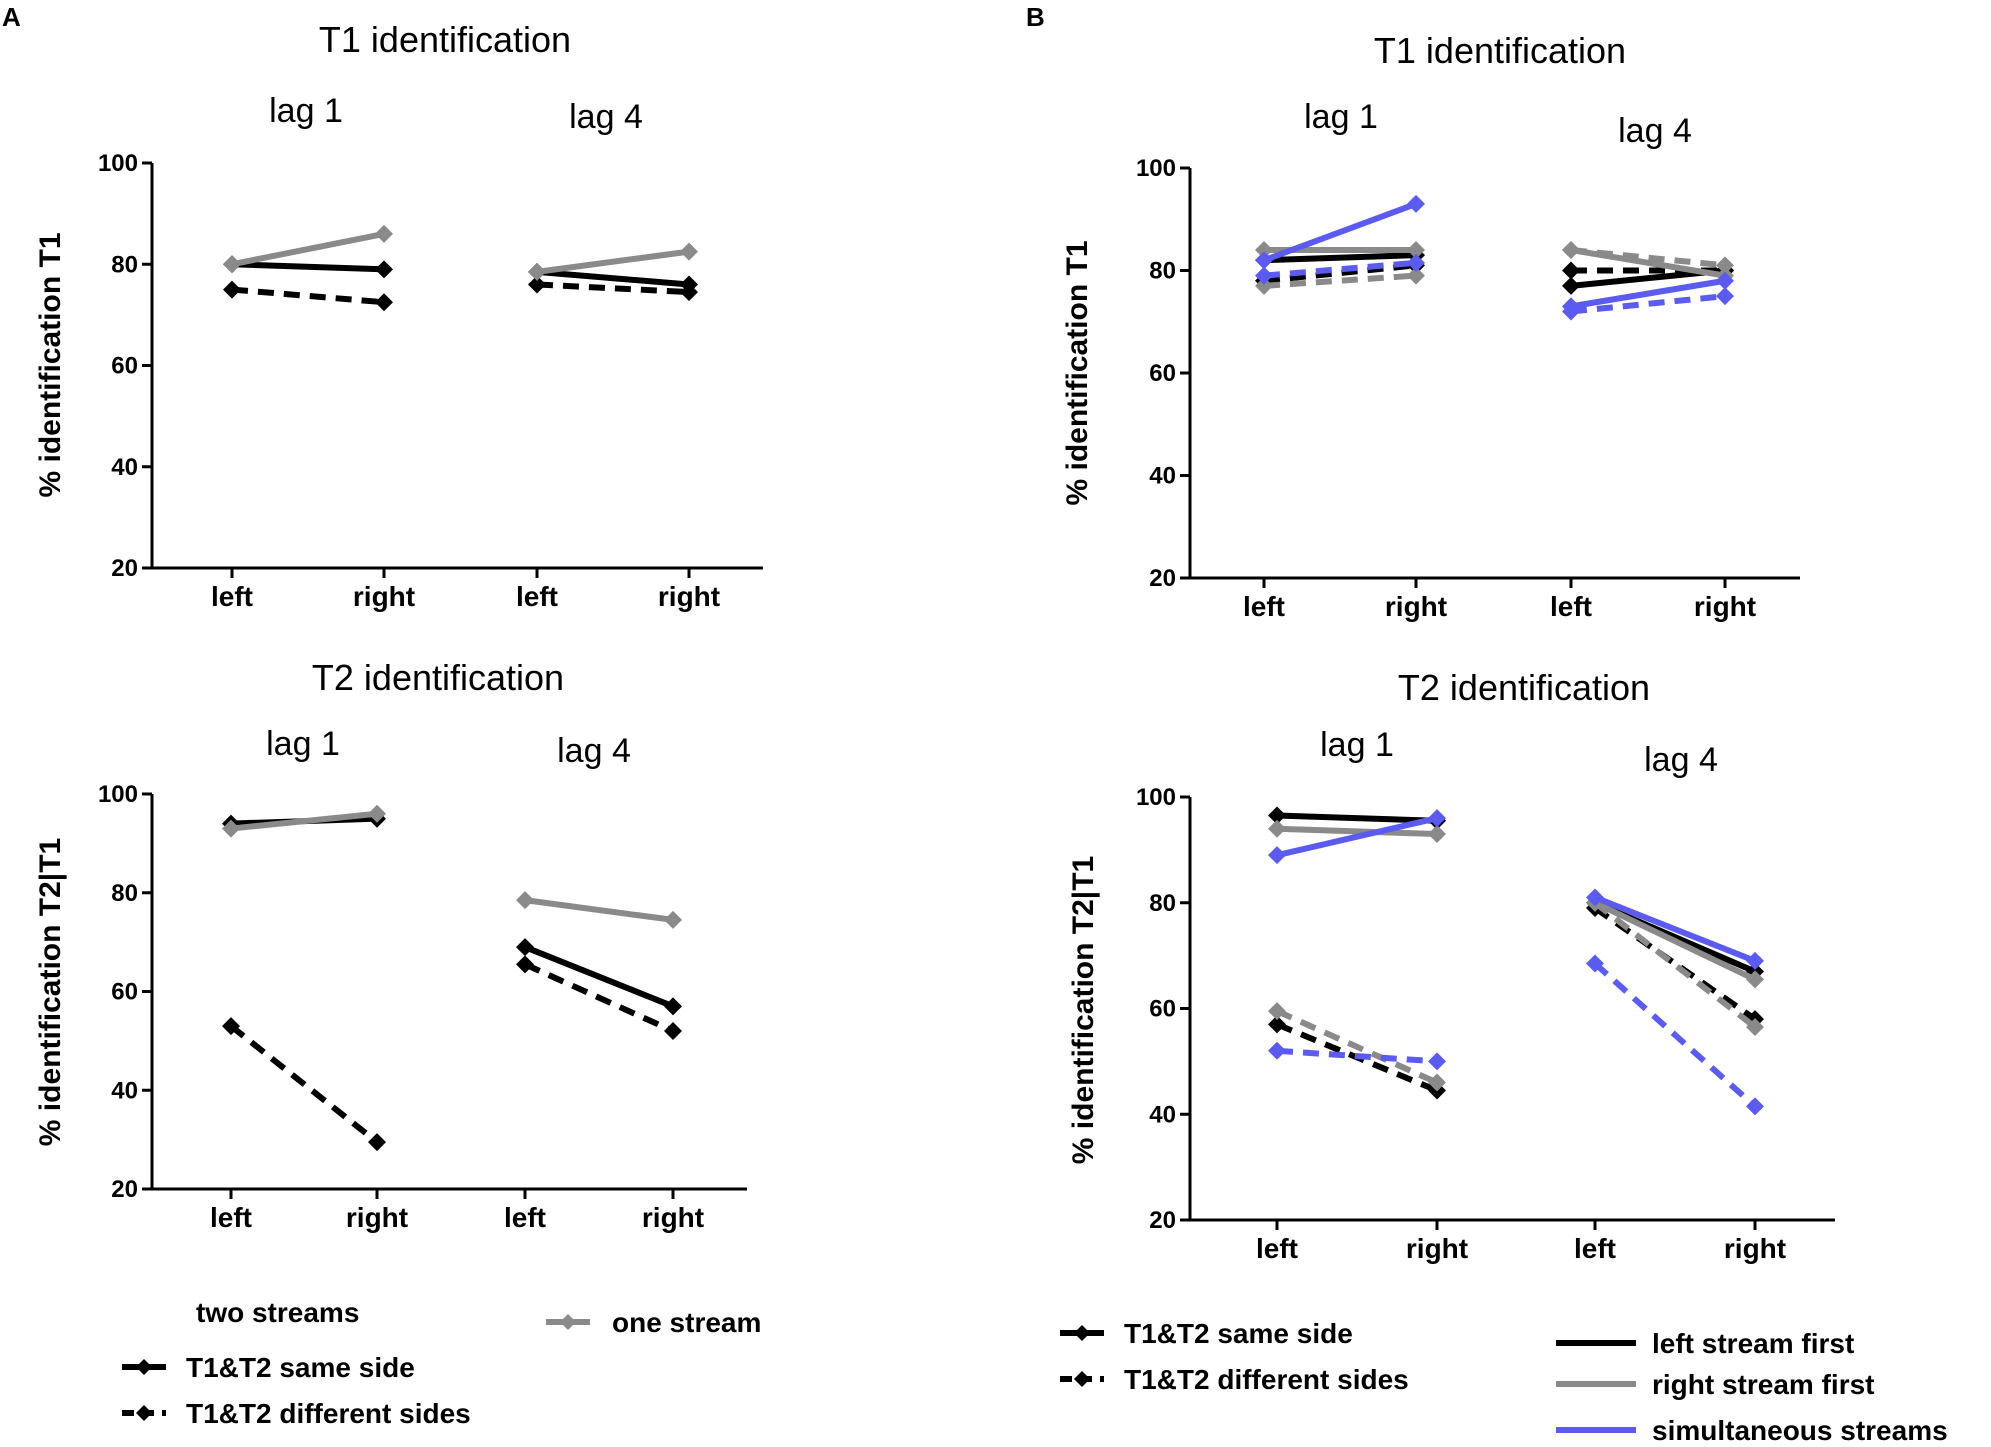 The height and width of the screenshot is (1447, 1991). Describe the element at coordinates (1715, 1384) in the screenshot. I see `legend-b-right-first: right stream first` at that location.